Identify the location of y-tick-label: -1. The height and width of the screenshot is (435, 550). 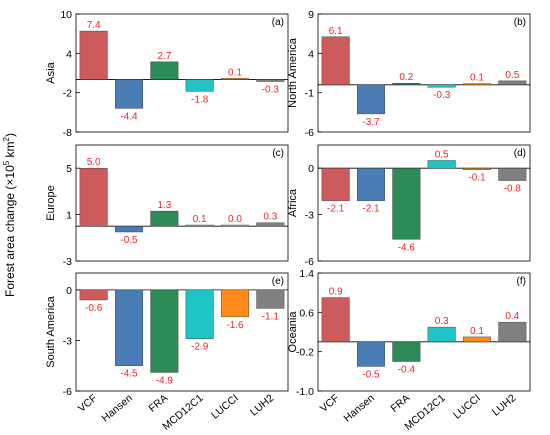
(309, 94).